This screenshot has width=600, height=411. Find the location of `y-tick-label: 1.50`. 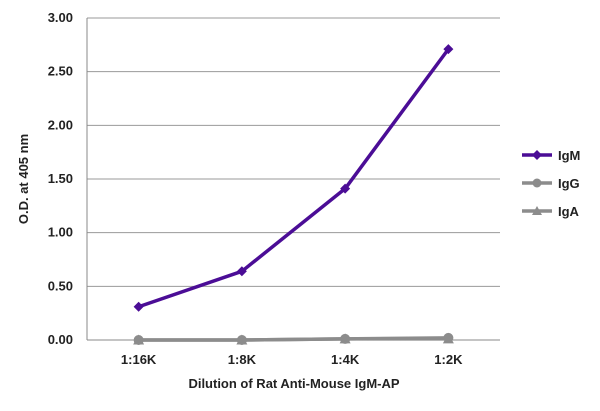

y-tick-label: 1.50 is located at coordinates (60, 178).